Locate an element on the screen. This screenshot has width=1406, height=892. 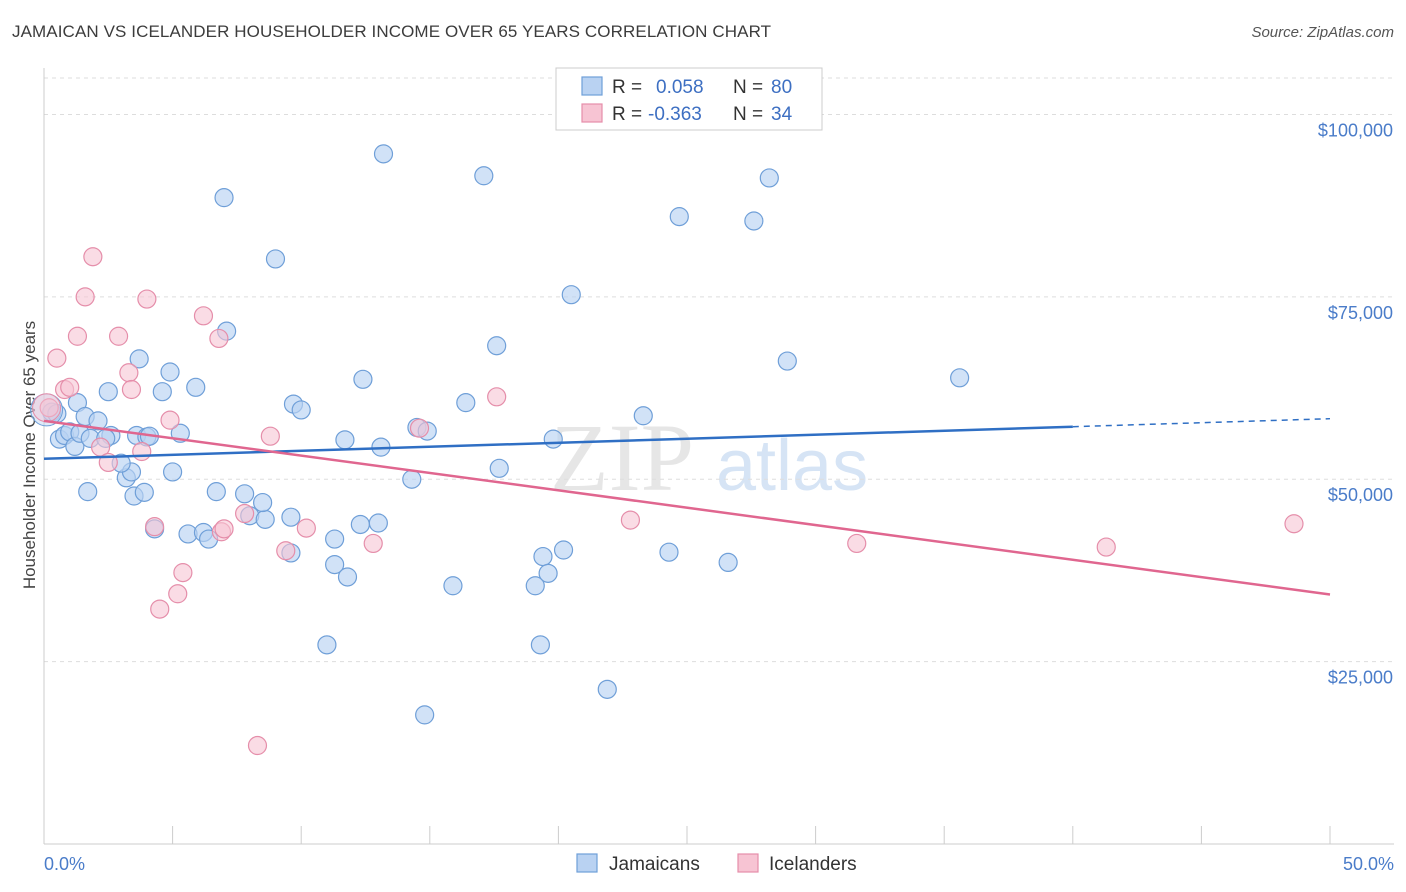
legend-n-label-1: N = is located at coordinates (748, 87).